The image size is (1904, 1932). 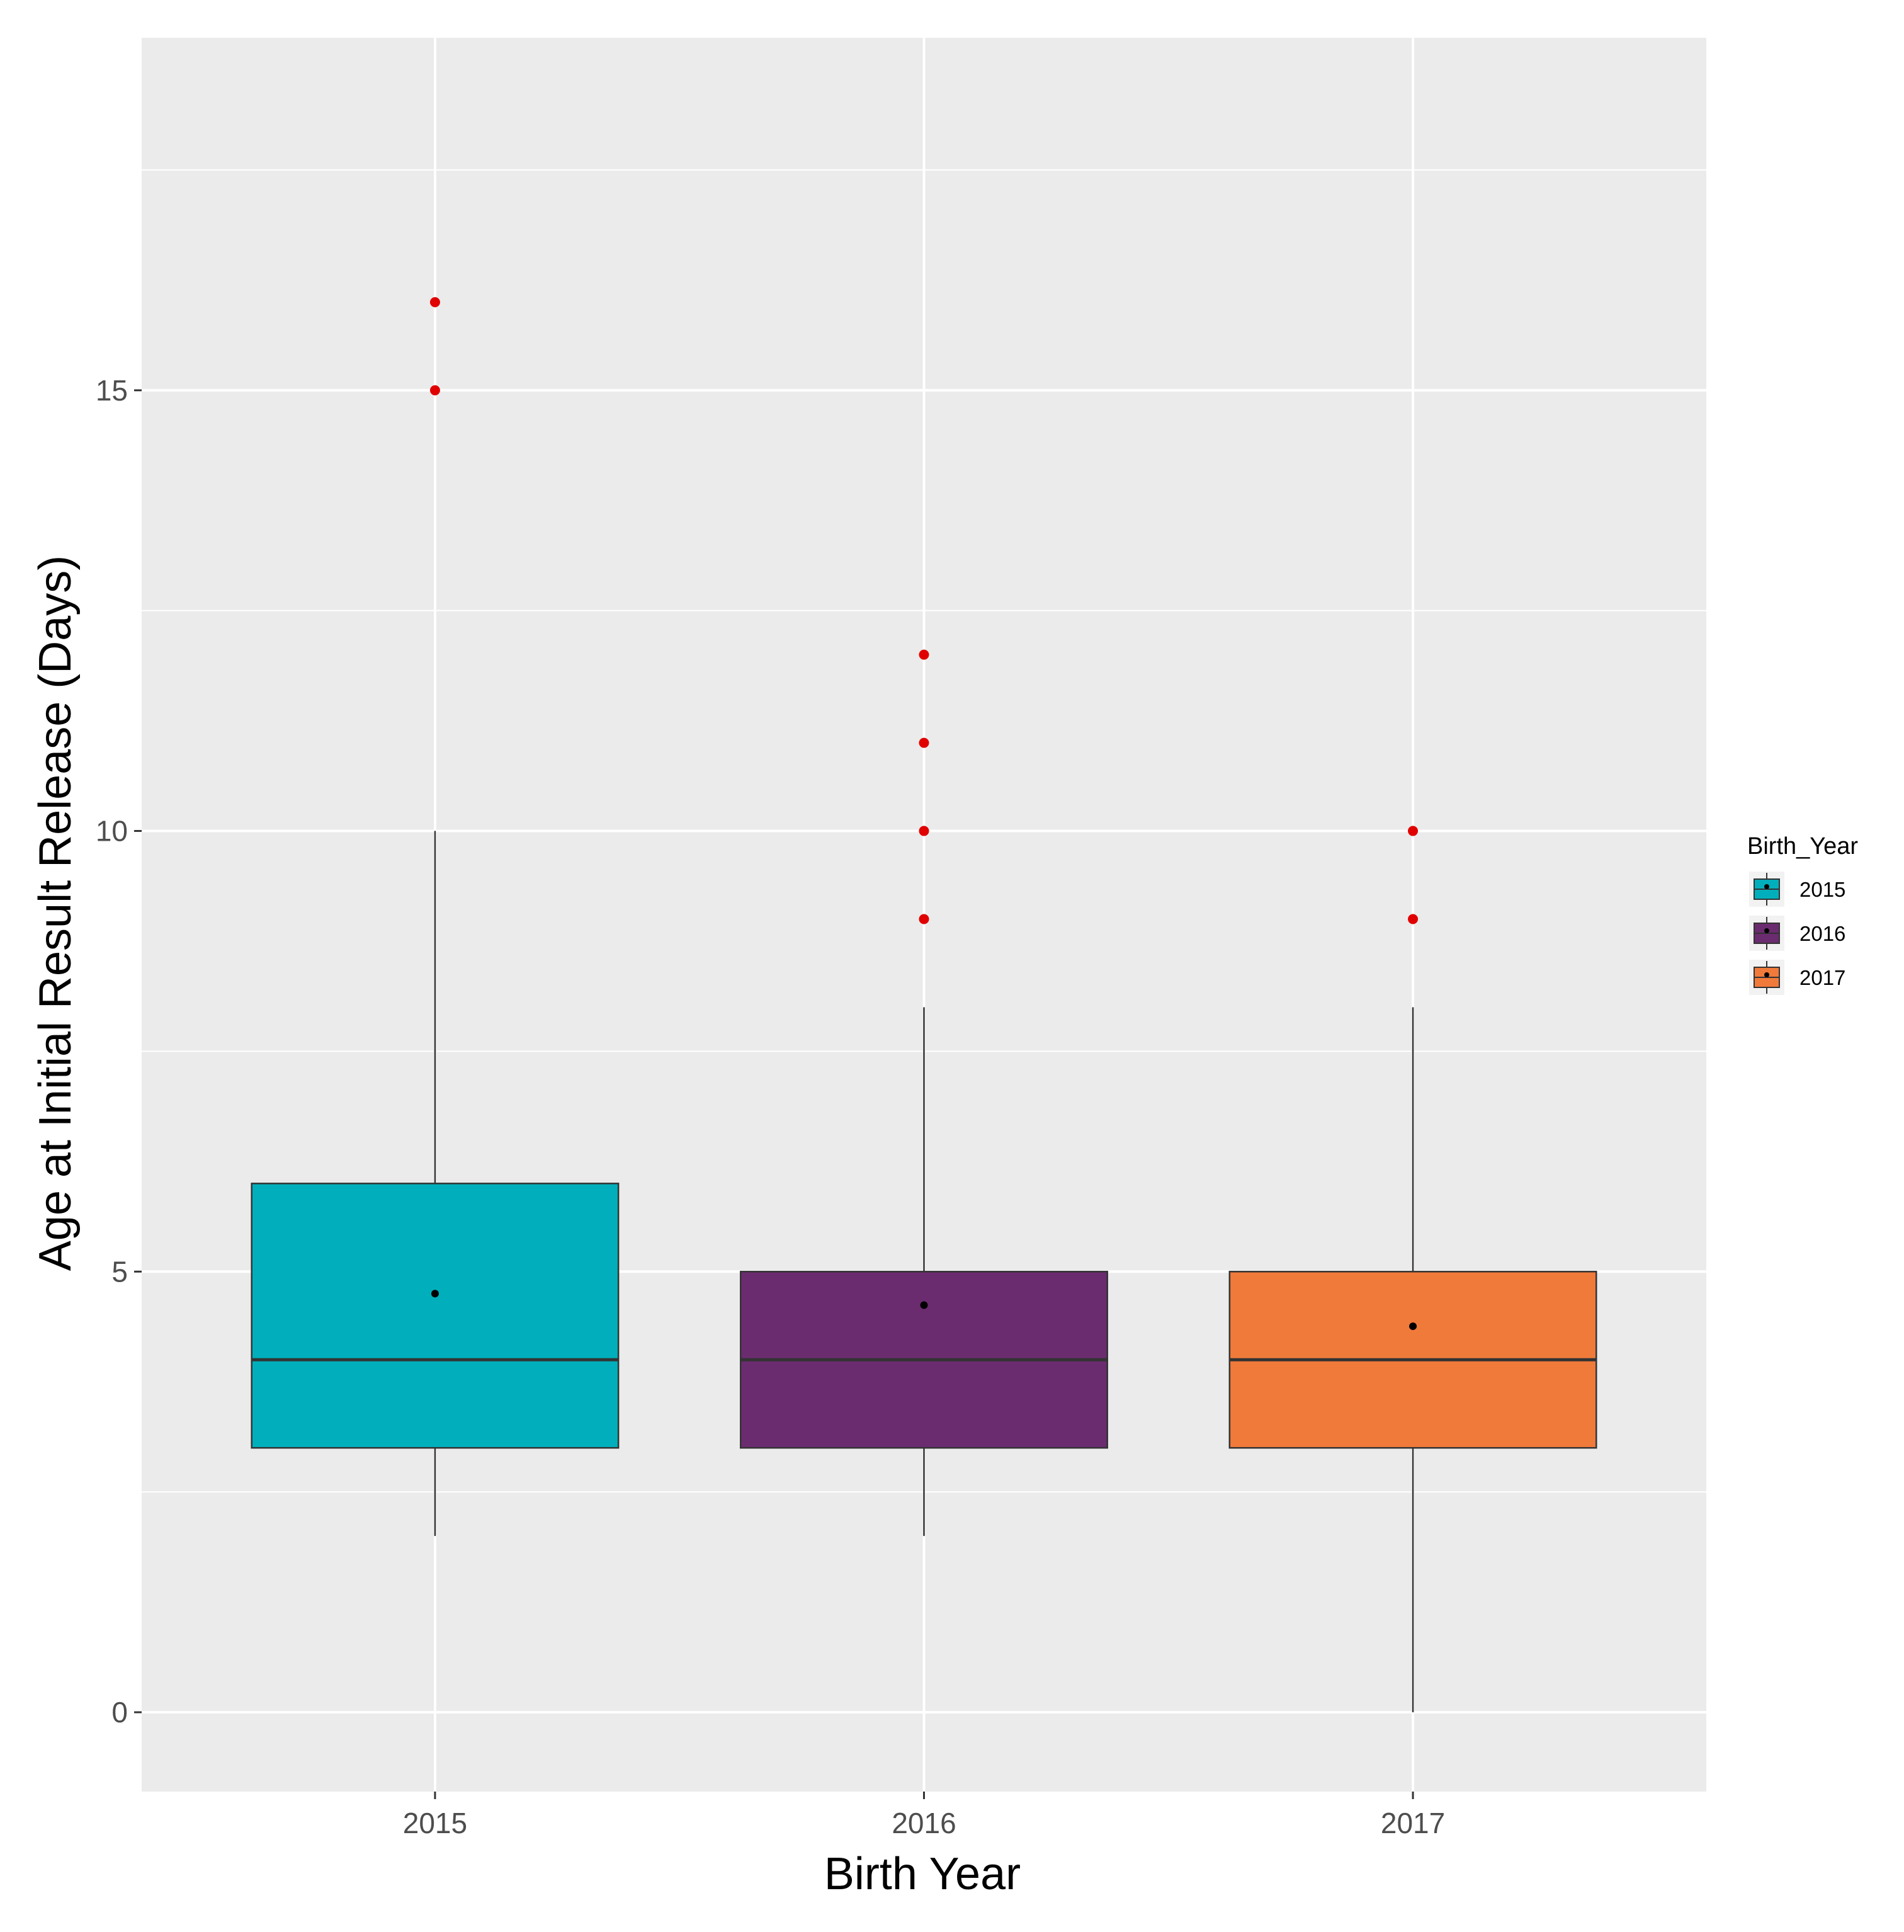 What do you see at coordinates (112, 832) in the screenshot?
I see `y-tick-label: 10` at bounding box center [112, 832].